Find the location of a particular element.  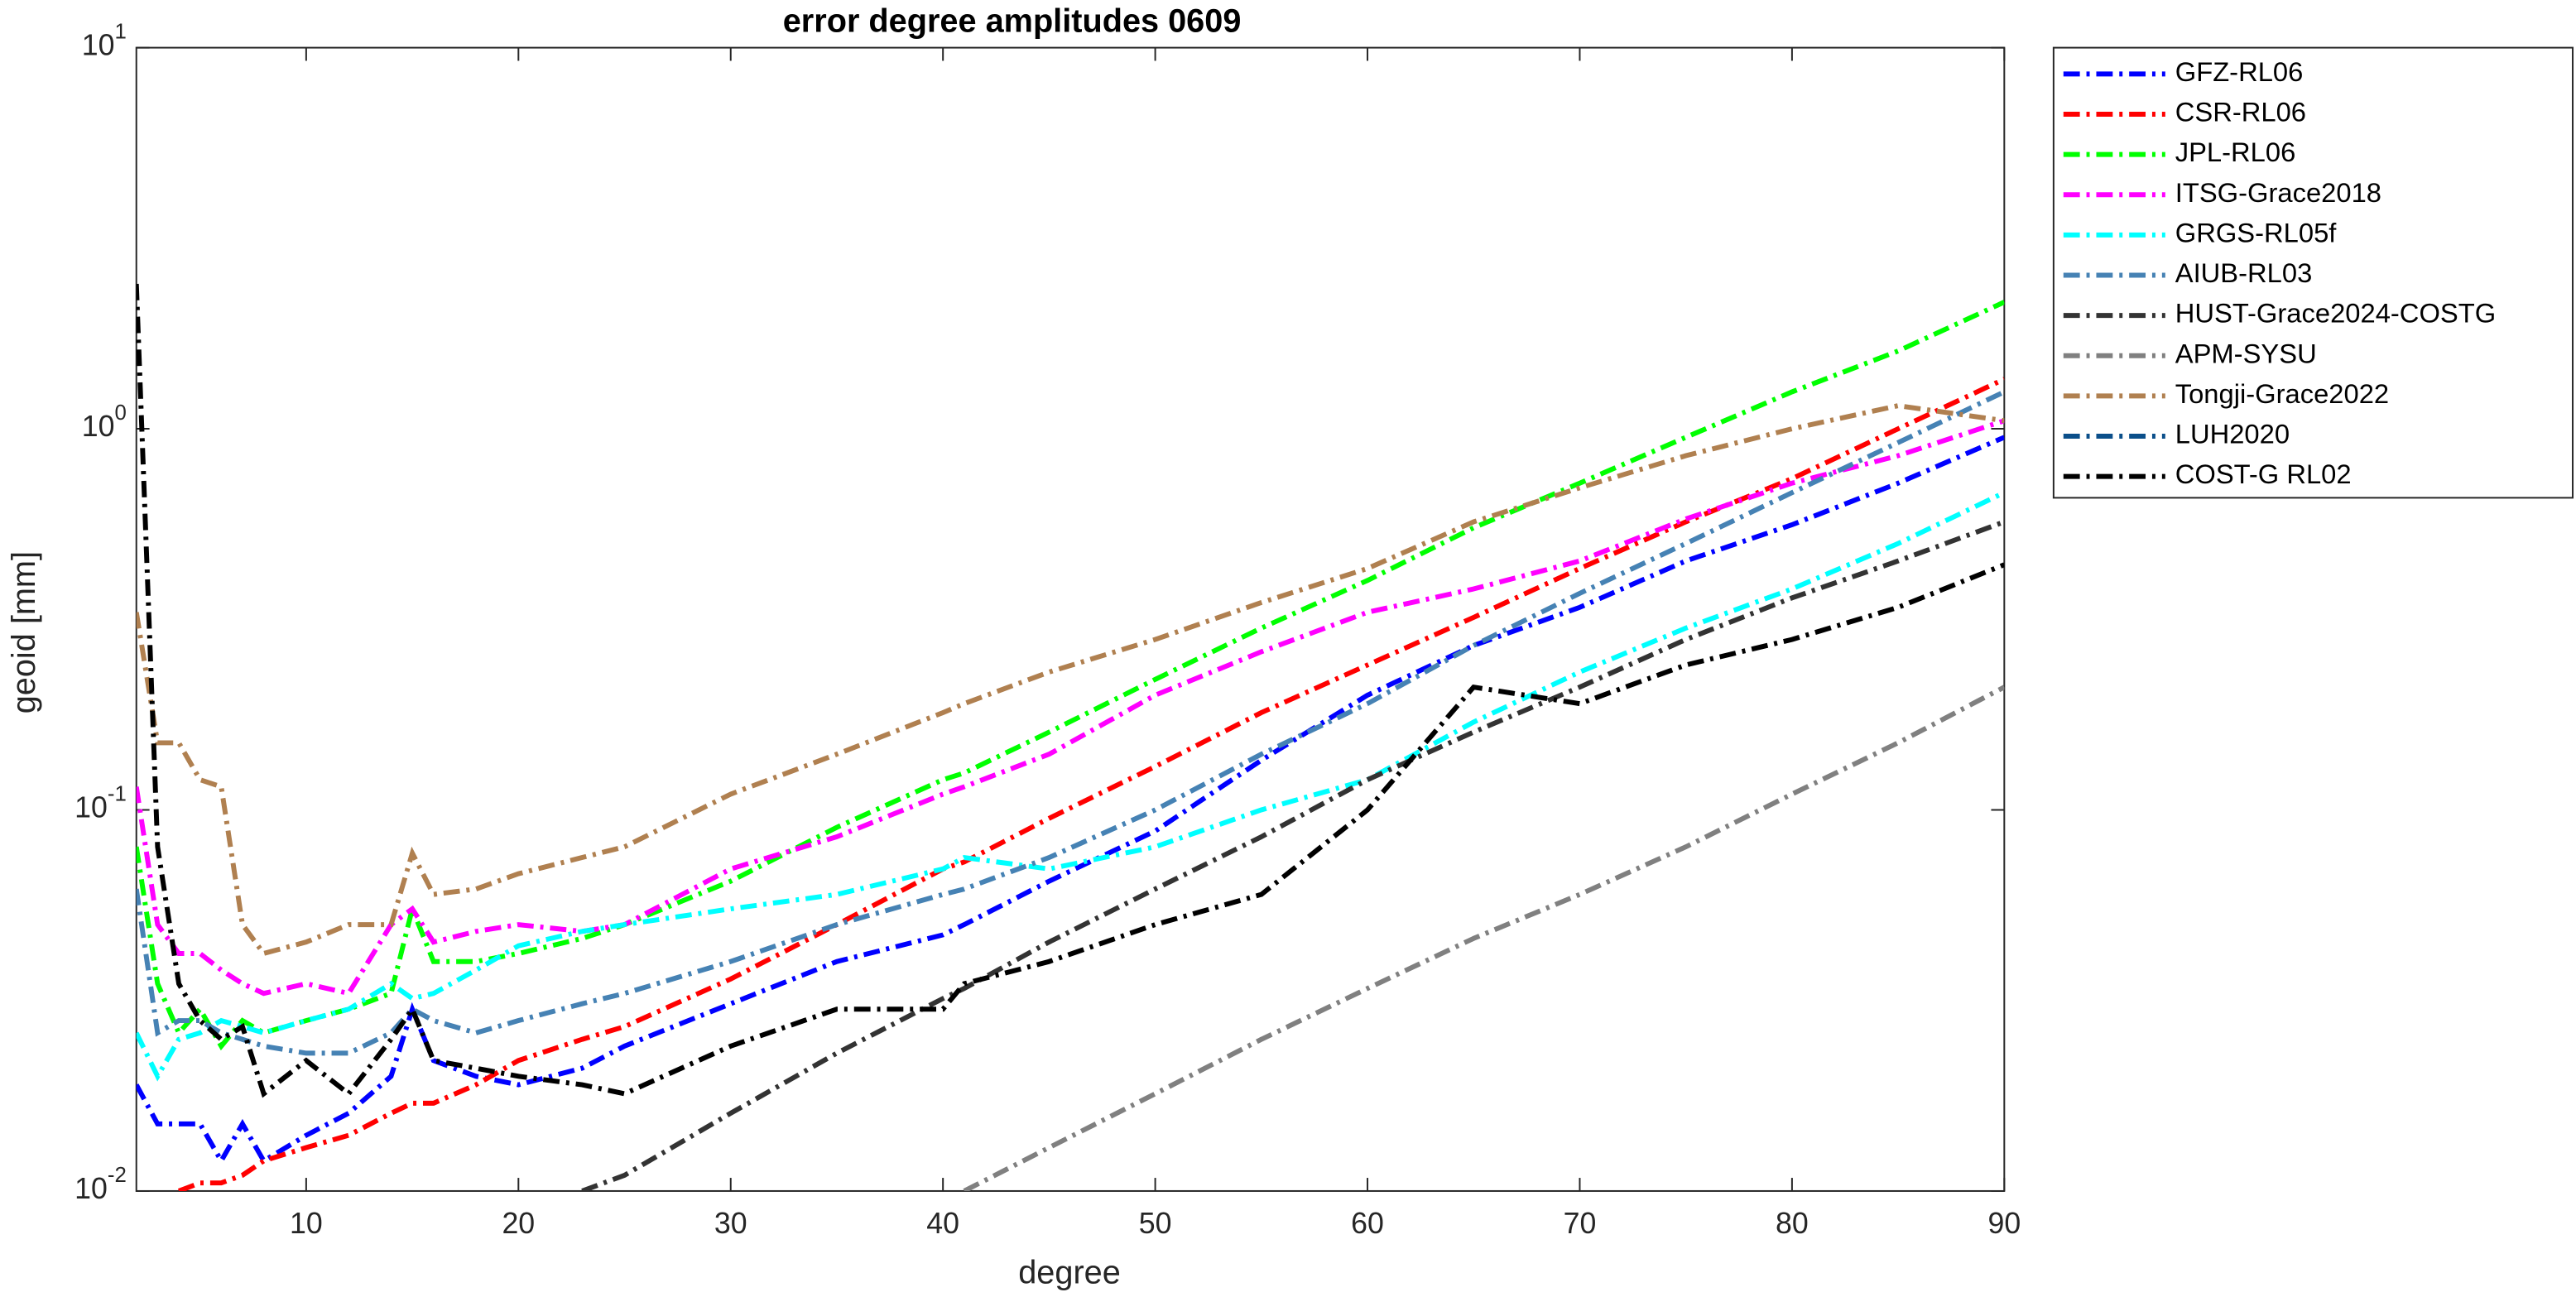

y-tick-label: 10⁰ is located at coordinates (104, 422).